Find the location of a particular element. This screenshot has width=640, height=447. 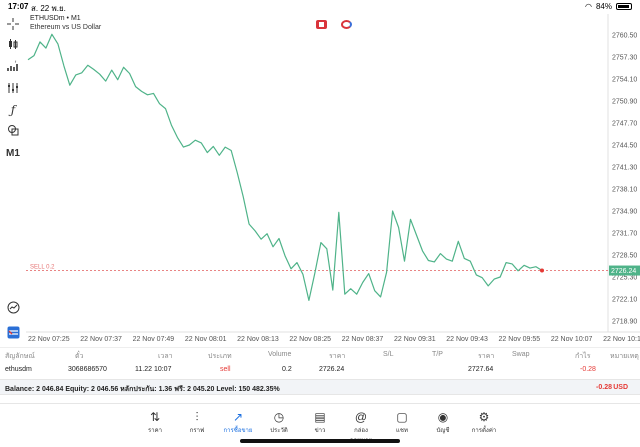

objects-icon is located at coordinates (13, 88).